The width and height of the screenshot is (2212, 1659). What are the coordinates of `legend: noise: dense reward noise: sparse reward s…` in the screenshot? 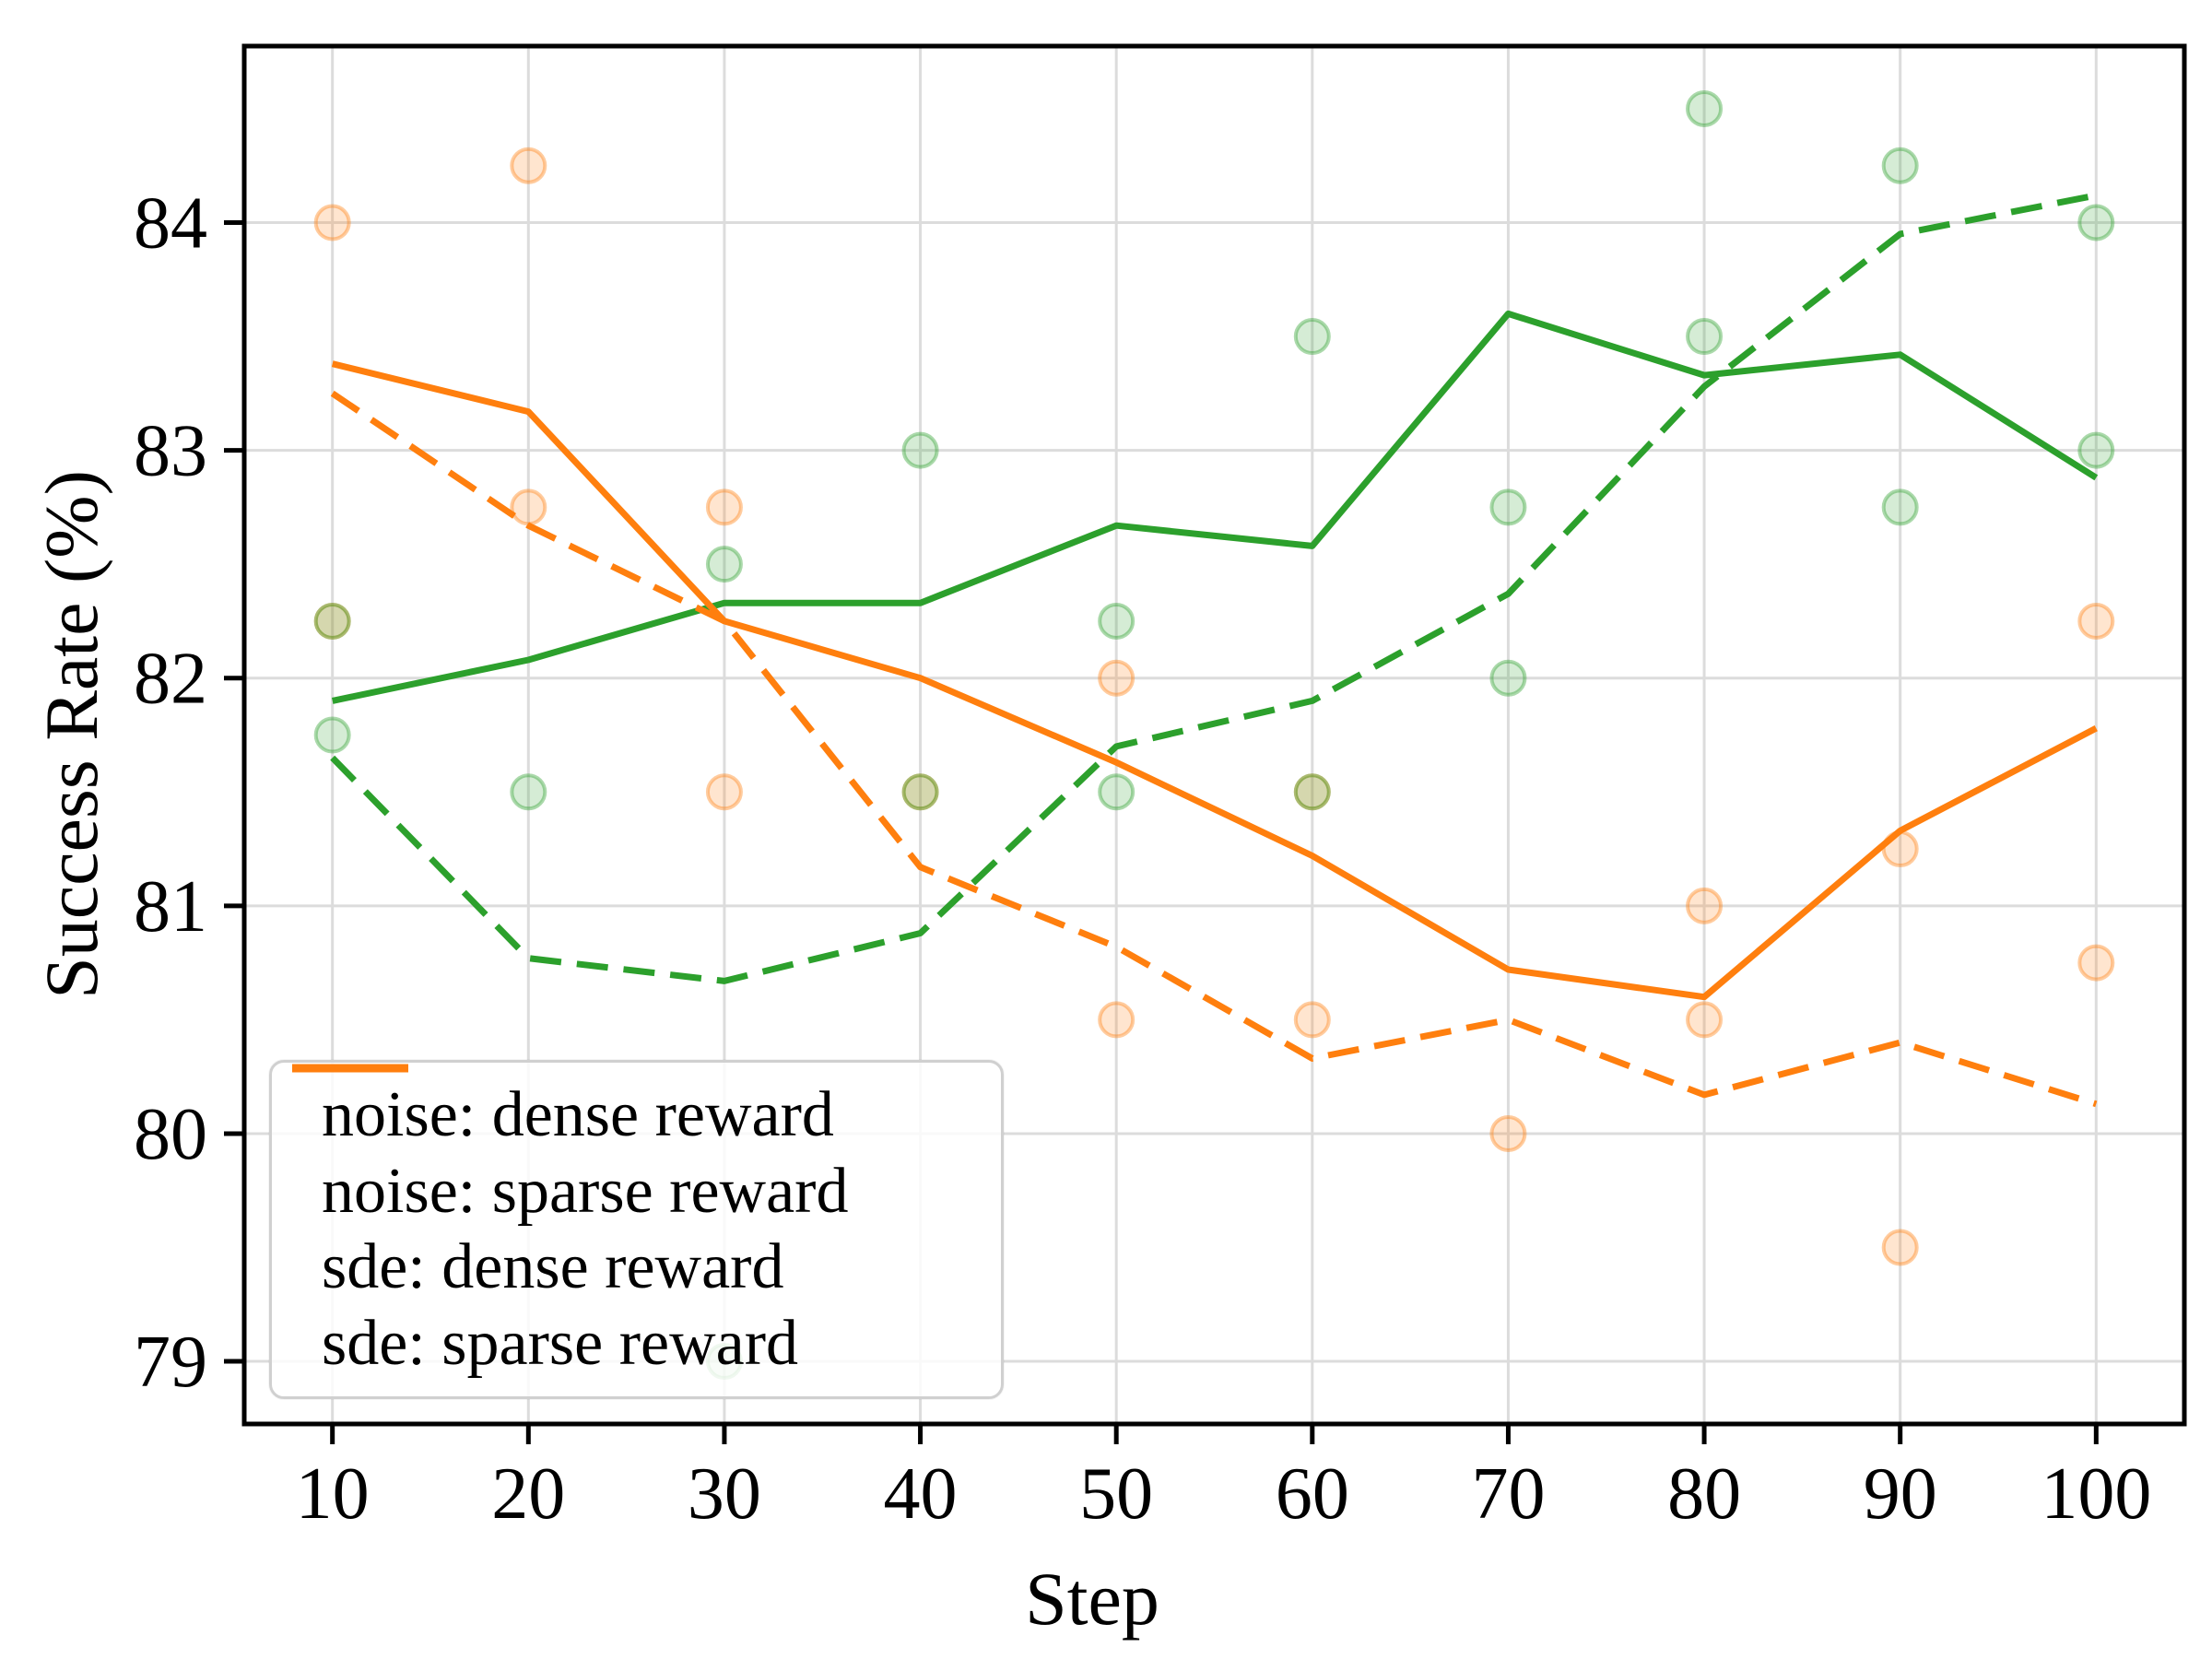 It's located at (636, 1229).